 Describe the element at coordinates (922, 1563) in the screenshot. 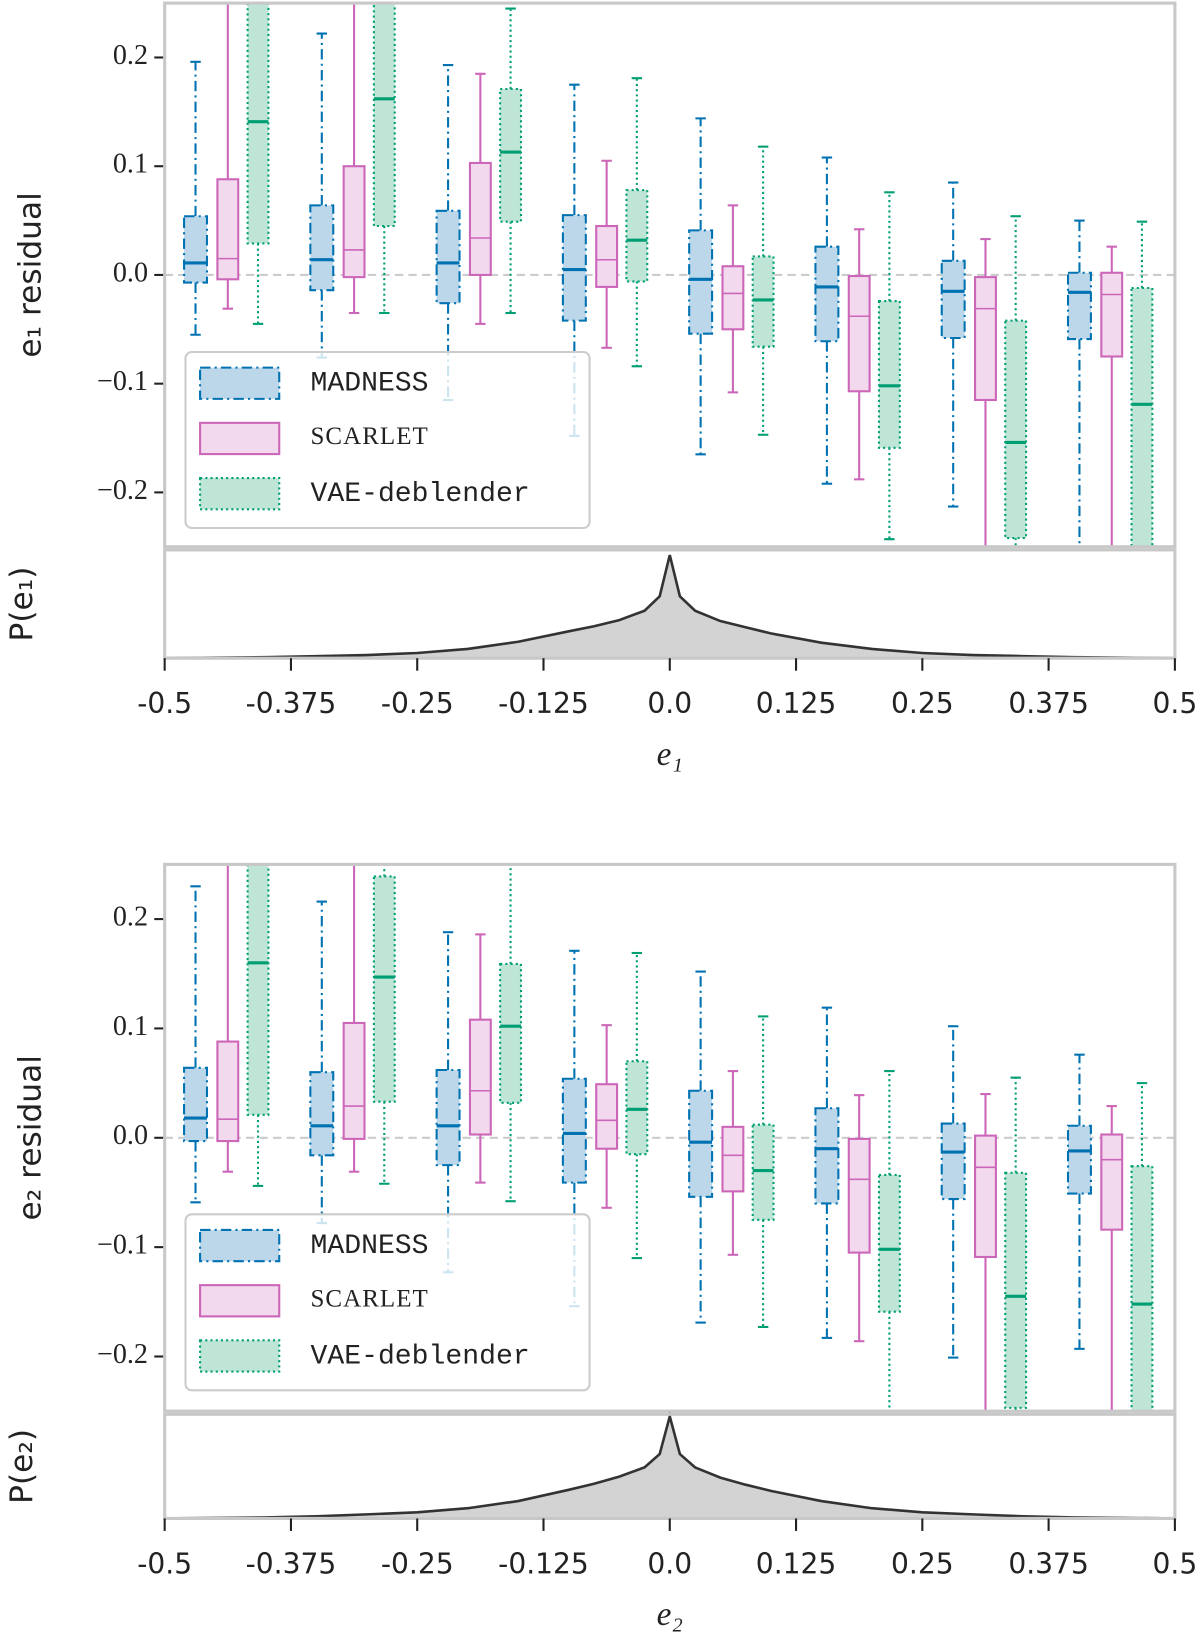

I see `x-tick-label: 0.25` at that location.